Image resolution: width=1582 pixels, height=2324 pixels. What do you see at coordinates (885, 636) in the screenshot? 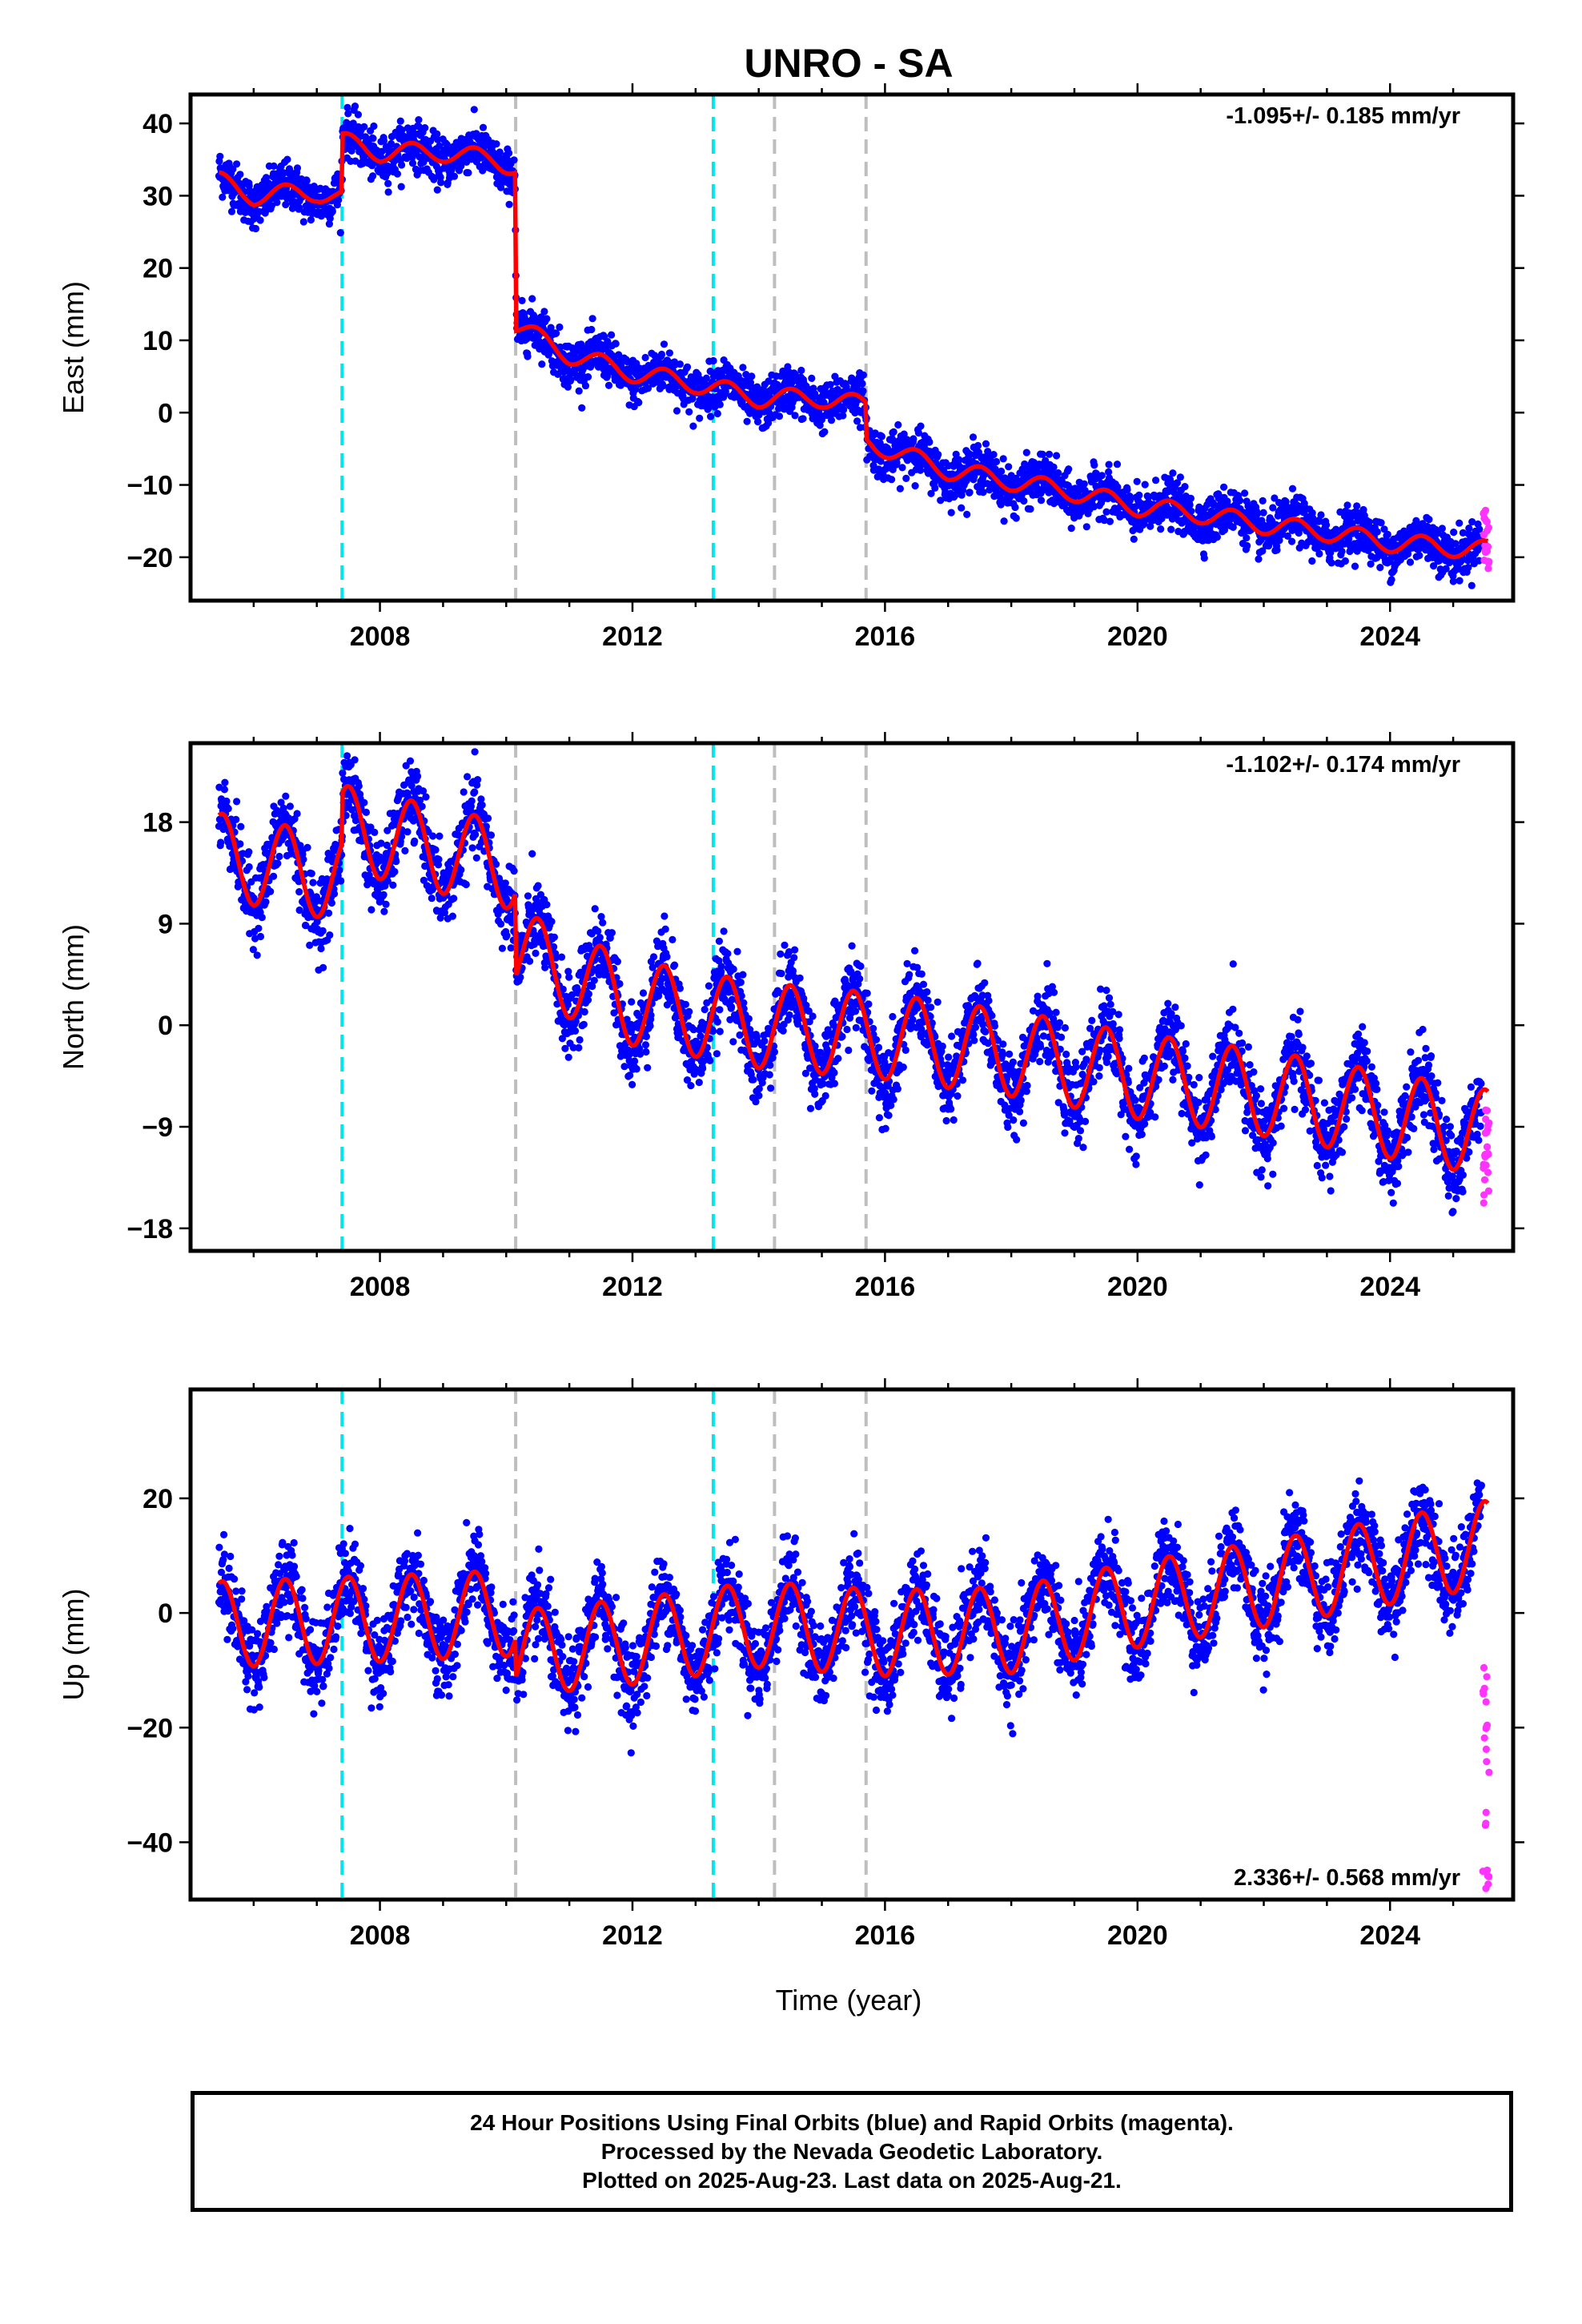
I see `x-tick-label: 2016` at bounding box center [885, 636].